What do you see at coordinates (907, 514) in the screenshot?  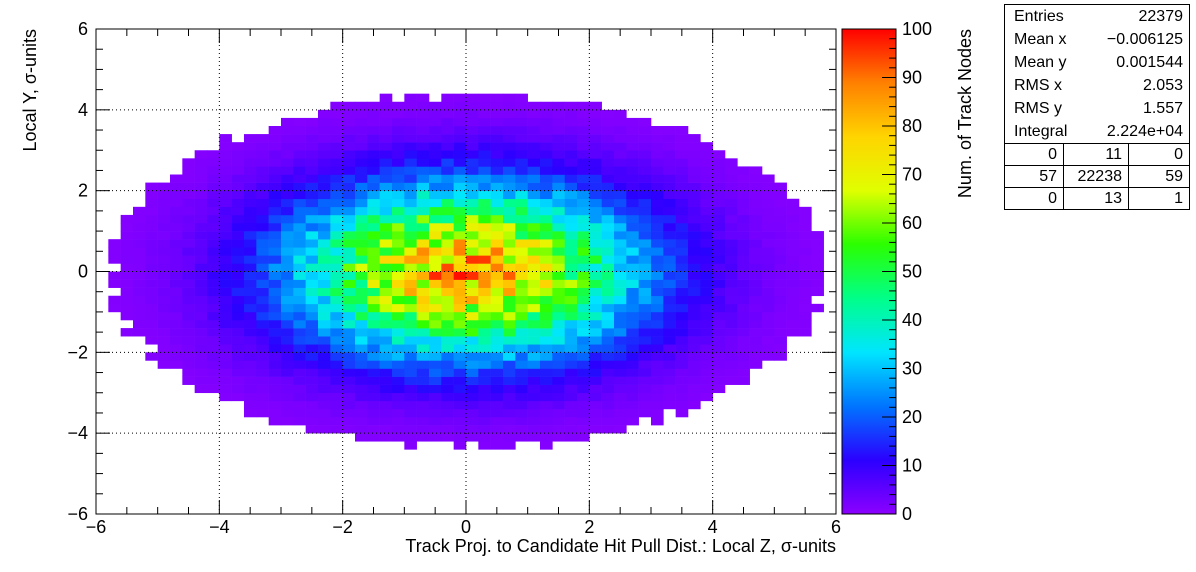 I see `colorbar-tick-label: 0` at bounding box center [907, 514].